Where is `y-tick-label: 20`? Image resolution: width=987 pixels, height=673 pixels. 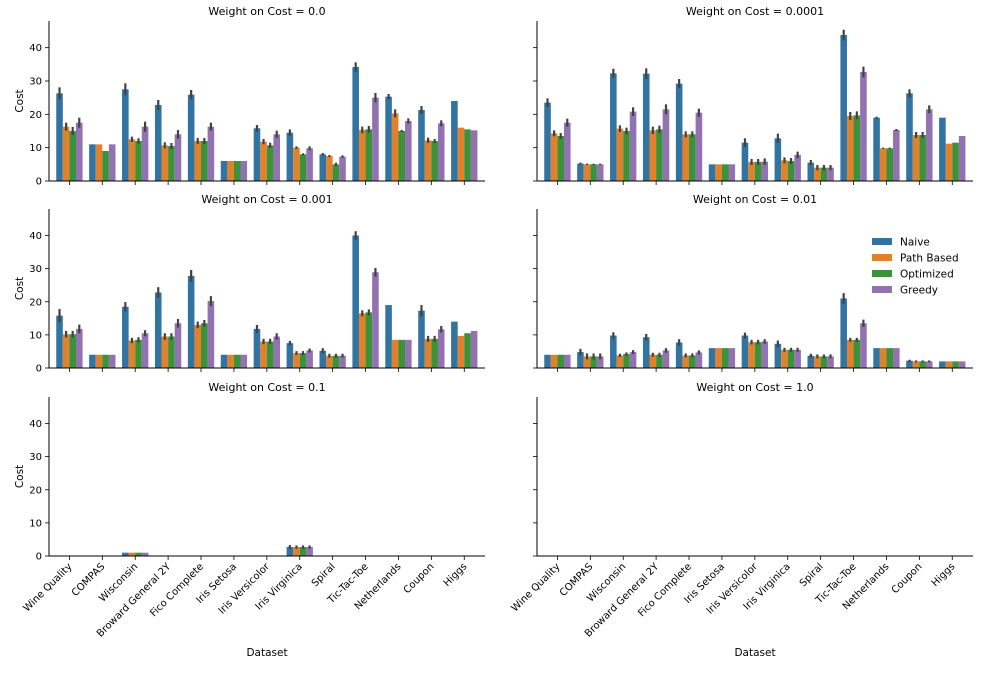
y-tick-label: 20 is located at coordinates (35, 115).